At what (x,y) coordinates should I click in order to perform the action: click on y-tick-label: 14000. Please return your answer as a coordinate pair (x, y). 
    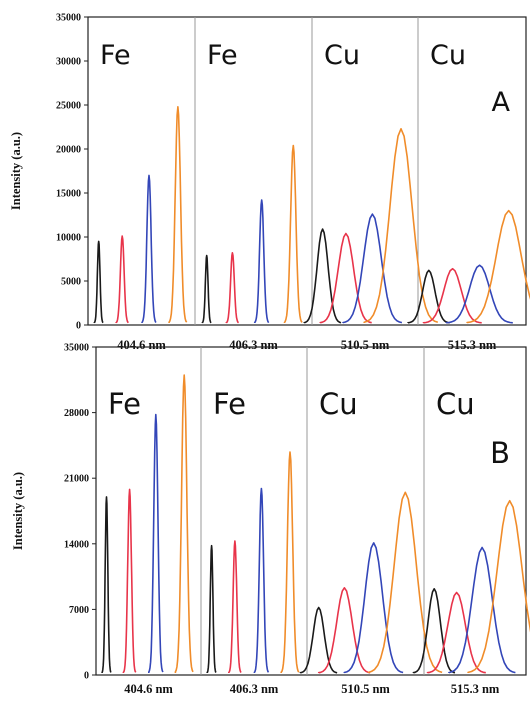
    Looking at the image, I should click on (76, 544).